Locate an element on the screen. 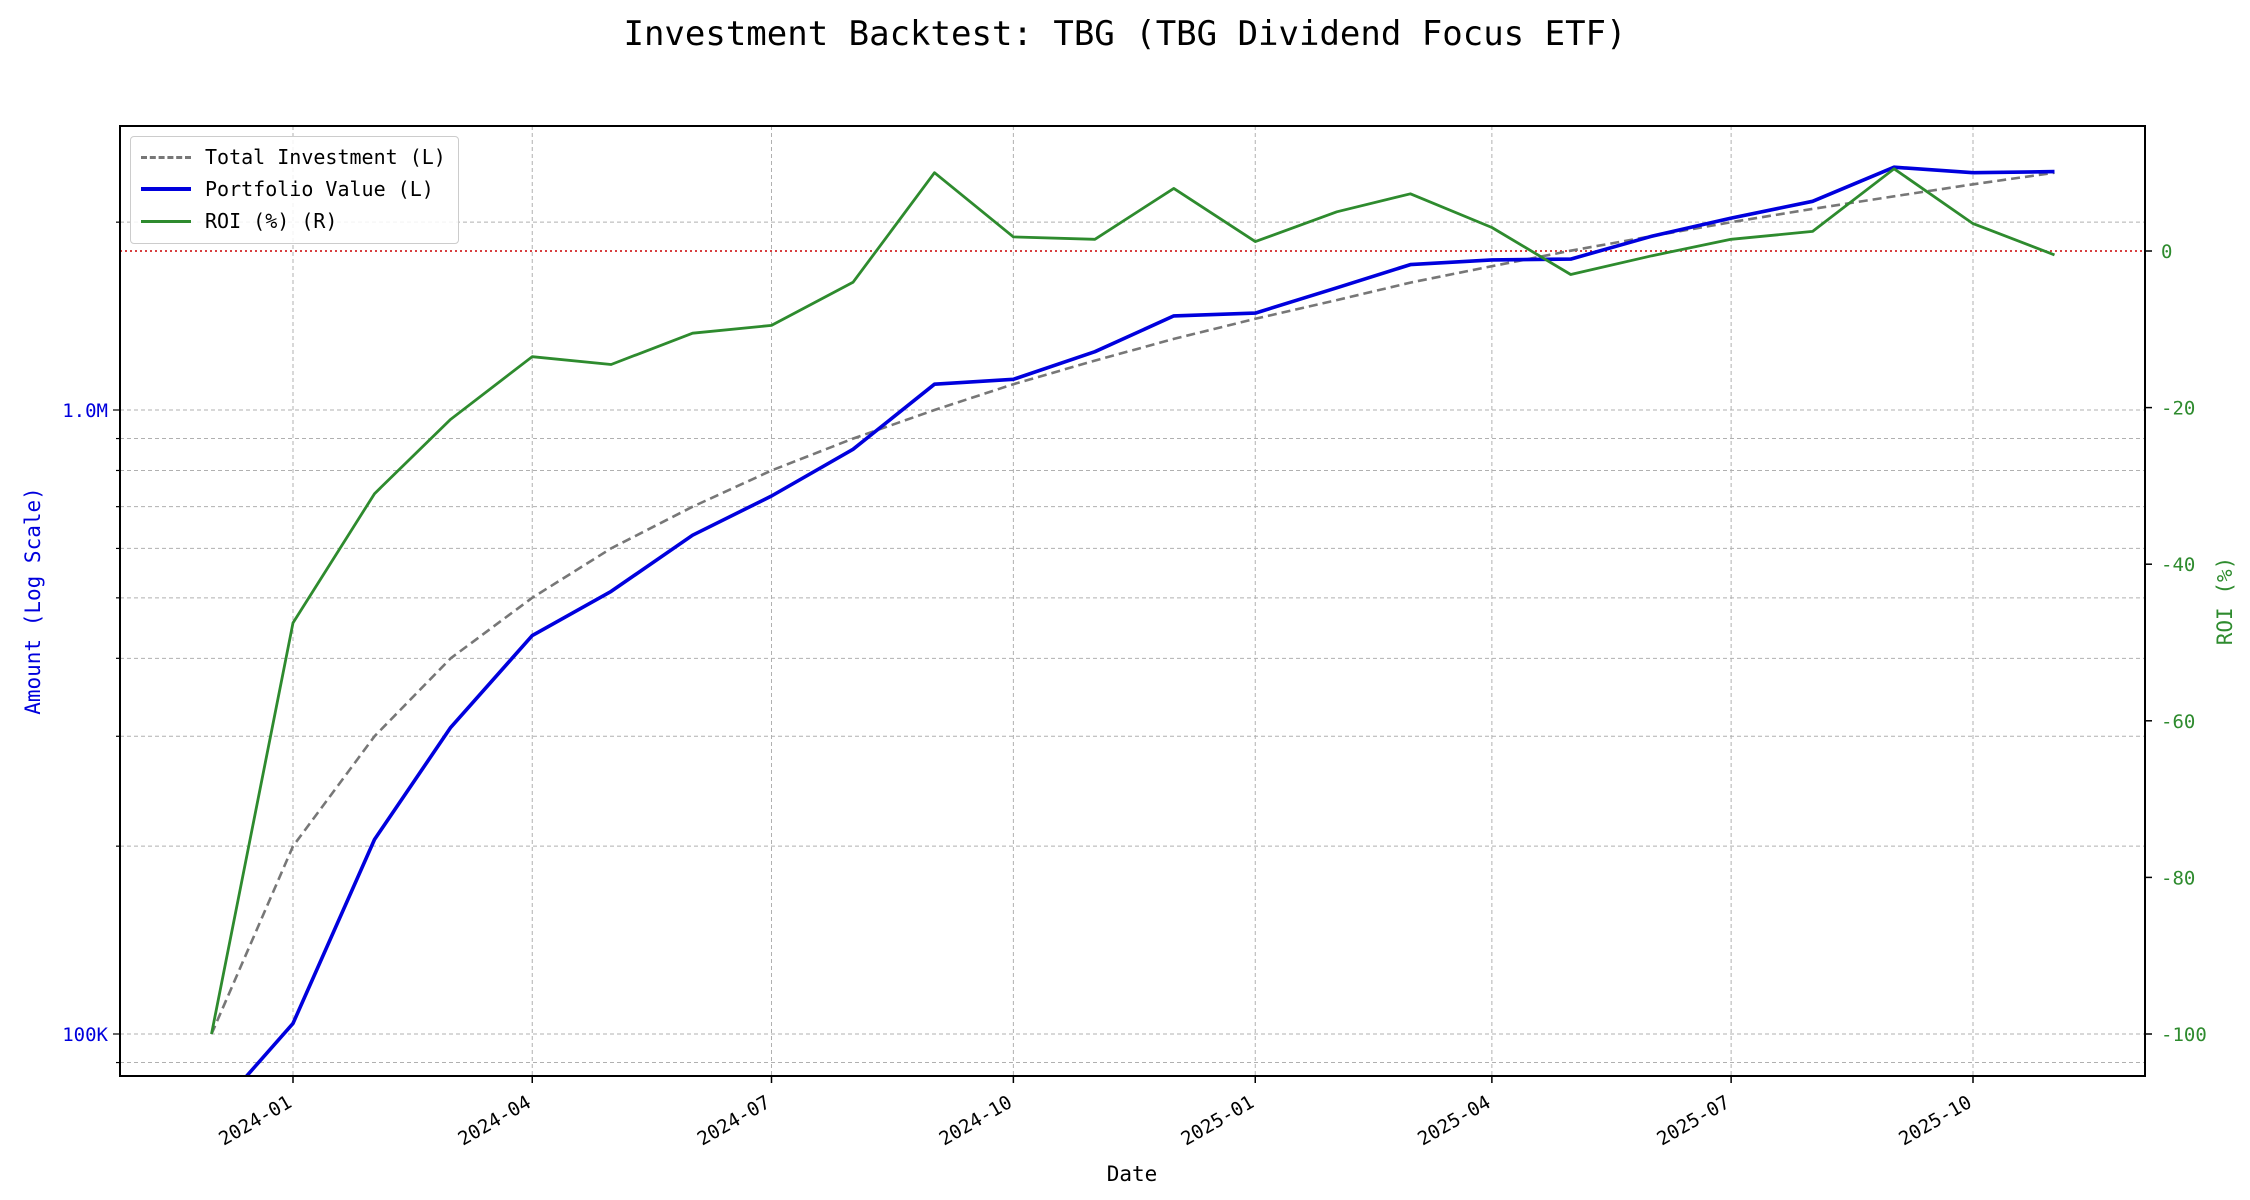 This screenshot has height=1200, width=2250. legend-item-total-investment: Total Investment (L) is located at coordinates (293, 157).